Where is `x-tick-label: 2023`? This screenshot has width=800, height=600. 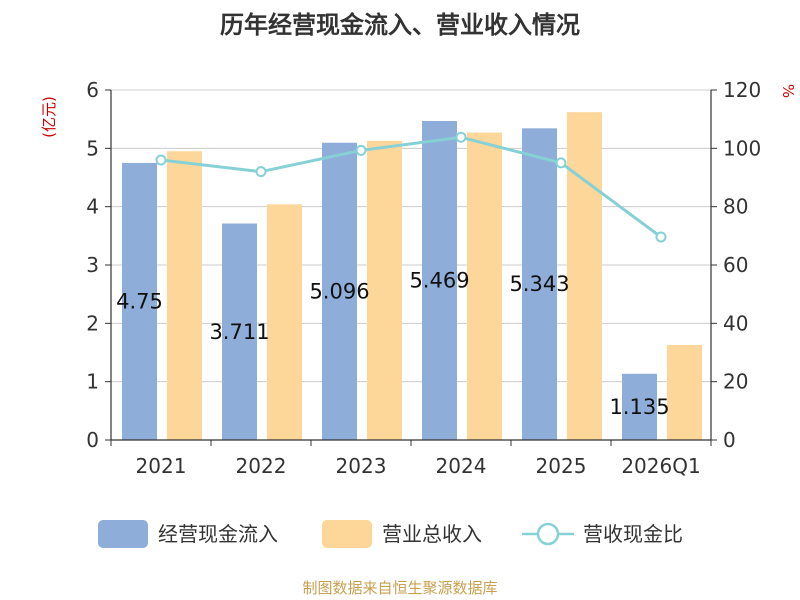
x-tick-label: 2023 is located at coordinates (361, 466).